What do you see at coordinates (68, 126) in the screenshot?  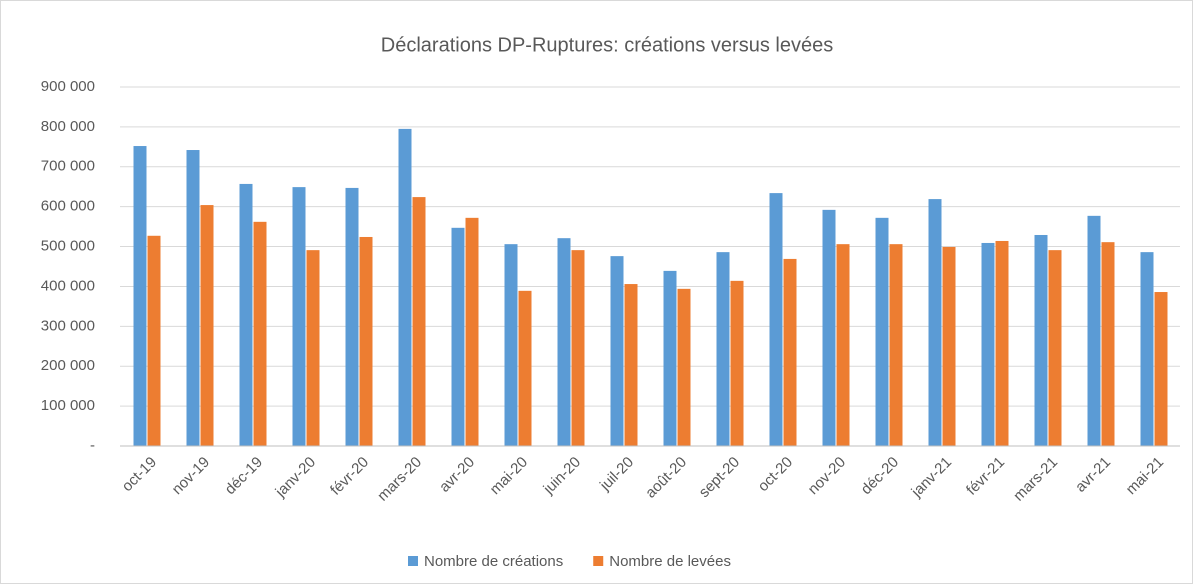 I see `y-tick-label: 800 000` at bounding box center [68, 126].